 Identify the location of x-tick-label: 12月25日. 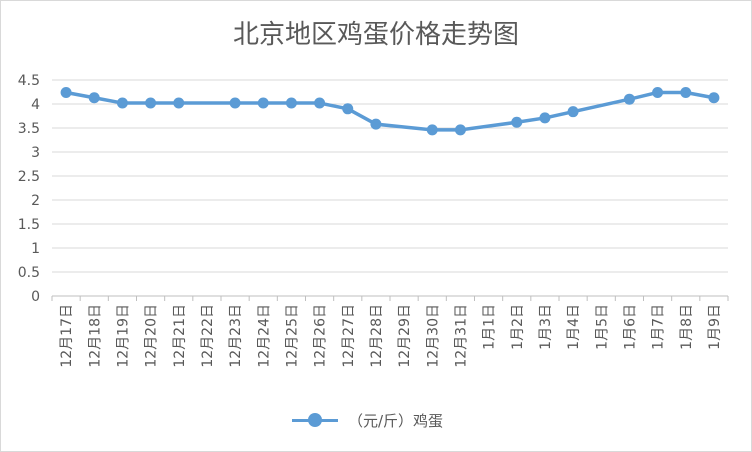
(292, 336).